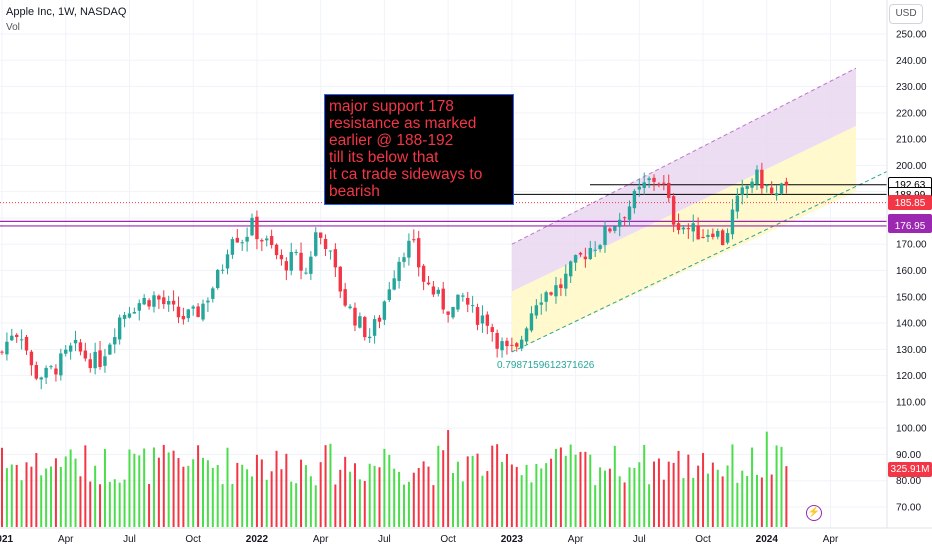 The image size is (932, 550). Describe the element at coordinates (911, 140) in the screenshot. I see `y-tick-label: 210.00` at that location.